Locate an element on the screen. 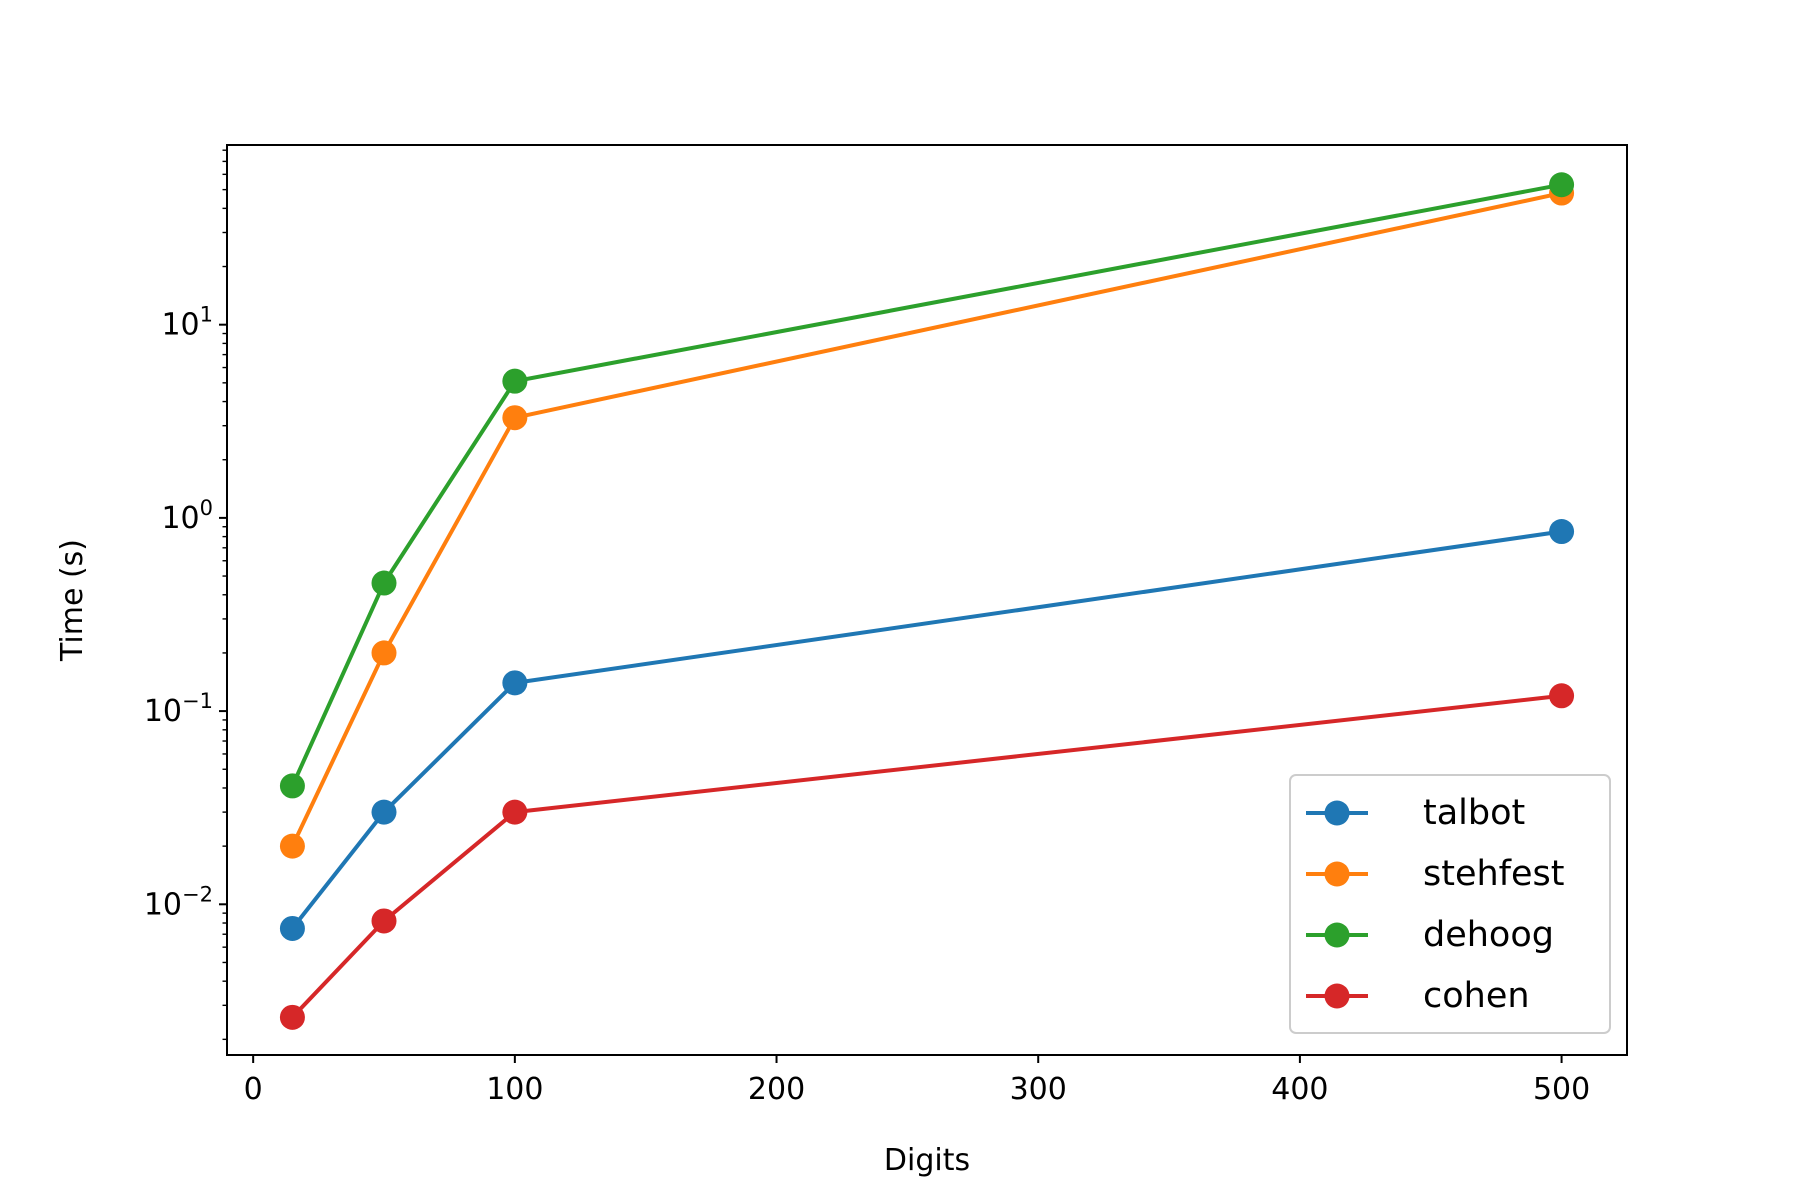 This screenshot has height=1200, width=1800. x-tick-label: 400 is located at coordinates (1299, 1089).